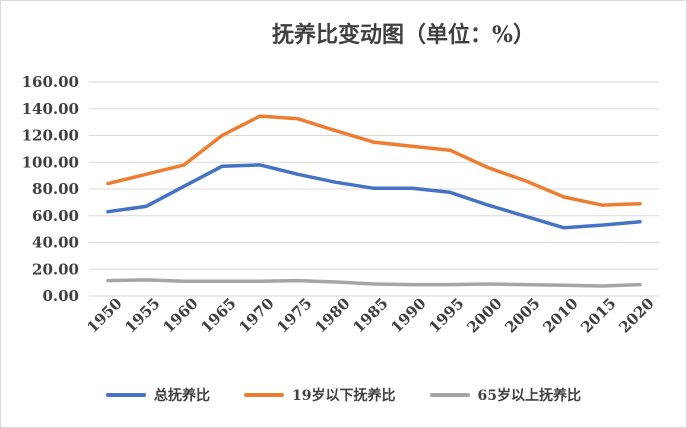 Image resolution: width=687 pixels, height=428 pixels. Describe the element at coordinates (182, 396) in the screenshot. I see `legend-label: 总抚养比` at that location.